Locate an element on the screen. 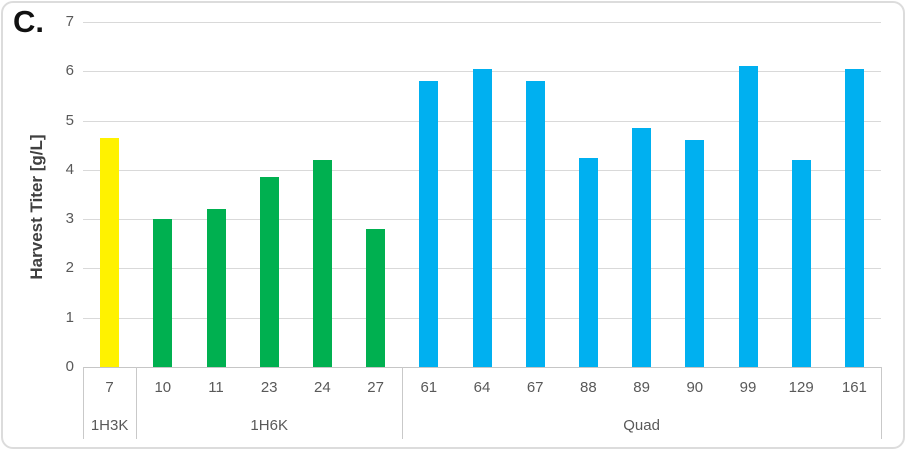 This screenshot has height=452, width=906. x-tick-label-7: 7 is located at coordinates (109, 387).